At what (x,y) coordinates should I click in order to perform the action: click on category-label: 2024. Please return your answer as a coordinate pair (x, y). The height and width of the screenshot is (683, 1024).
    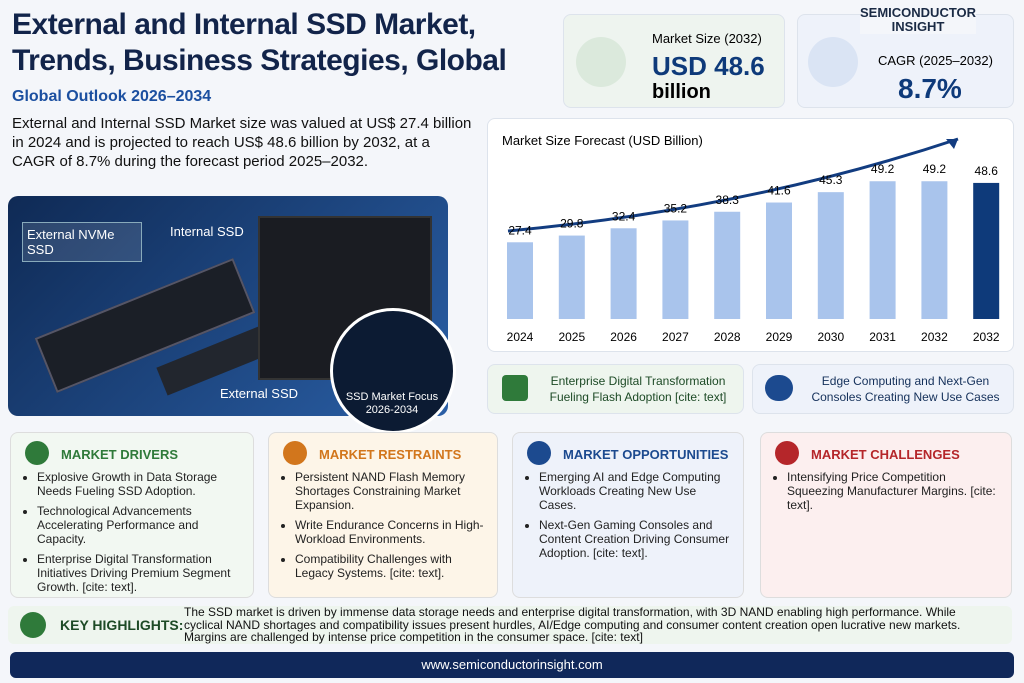
    Looking at the image, I should click on (520, 337).